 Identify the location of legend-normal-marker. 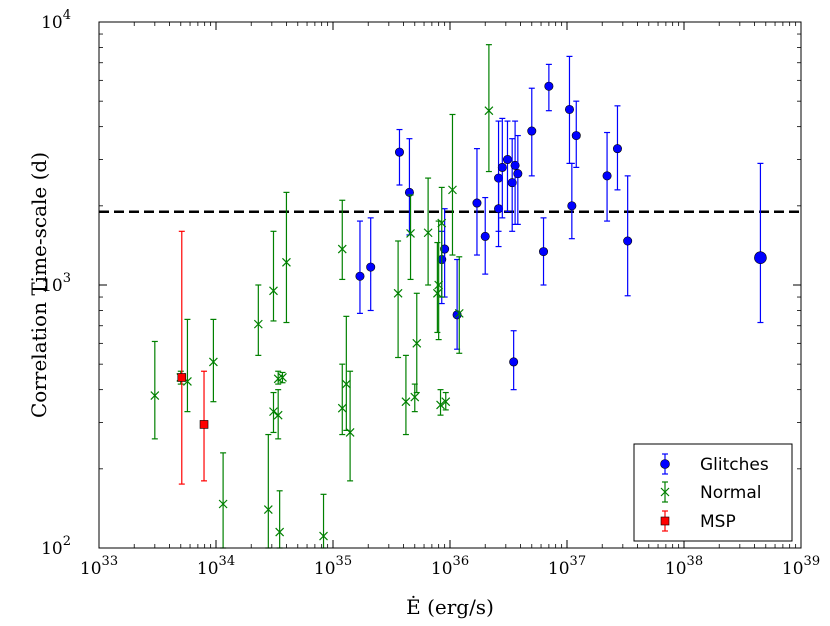
(665, 492).